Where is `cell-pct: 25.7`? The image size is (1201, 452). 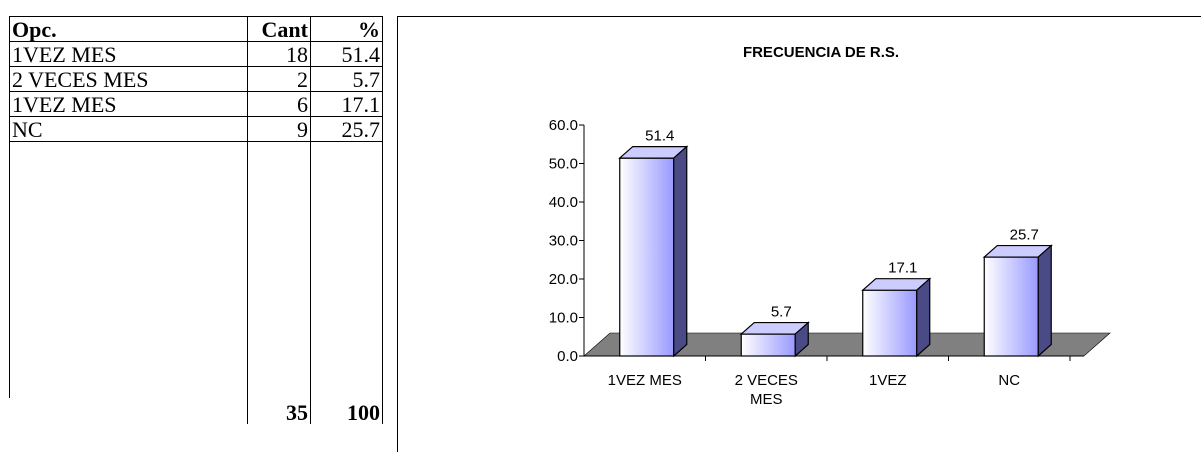 cell-pct: 25.7 is located at coordinates (346, 129).